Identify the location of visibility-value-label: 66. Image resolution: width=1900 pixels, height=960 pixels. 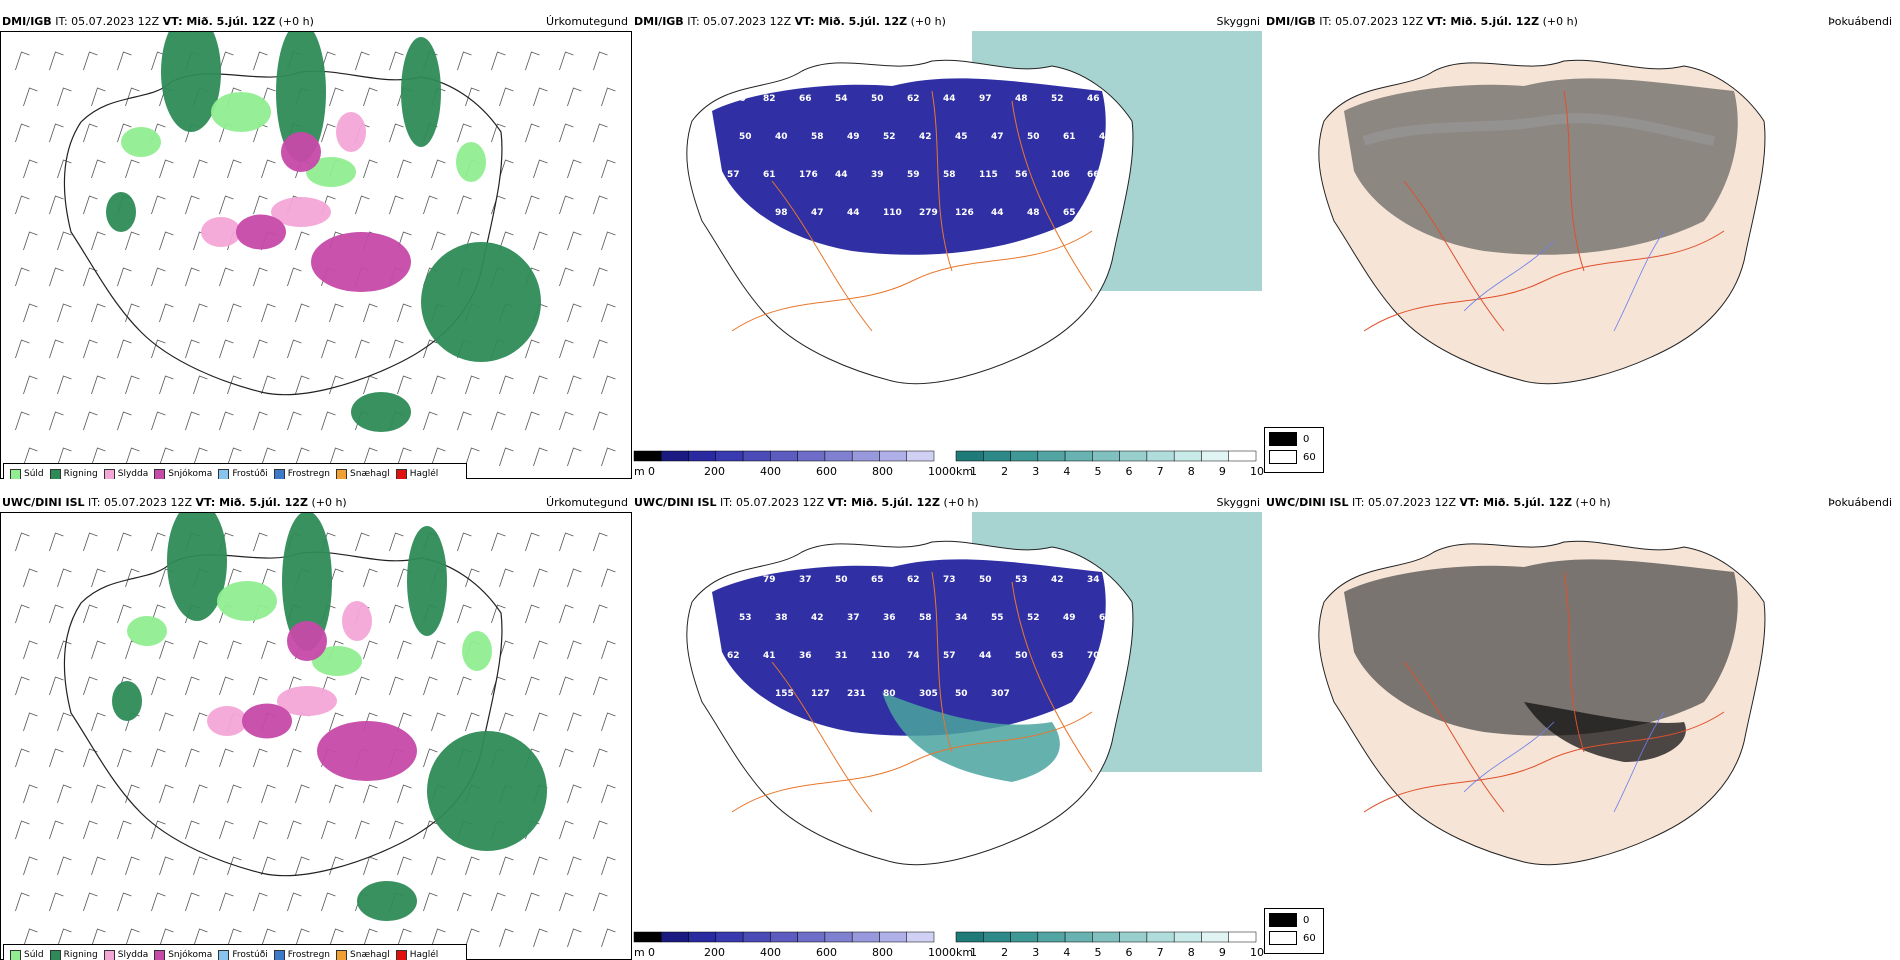
(1093, 175).